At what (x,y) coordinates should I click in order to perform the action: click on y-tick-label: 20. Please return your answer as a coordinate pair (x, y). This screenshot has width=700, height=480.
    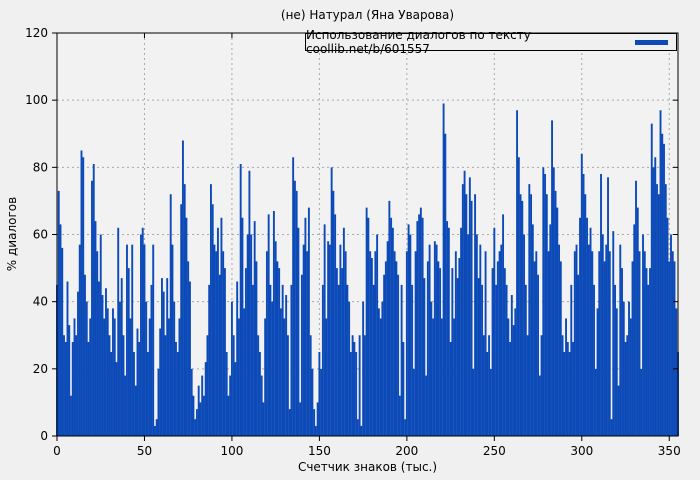
    Looking at the image, I should click on (40, 369).